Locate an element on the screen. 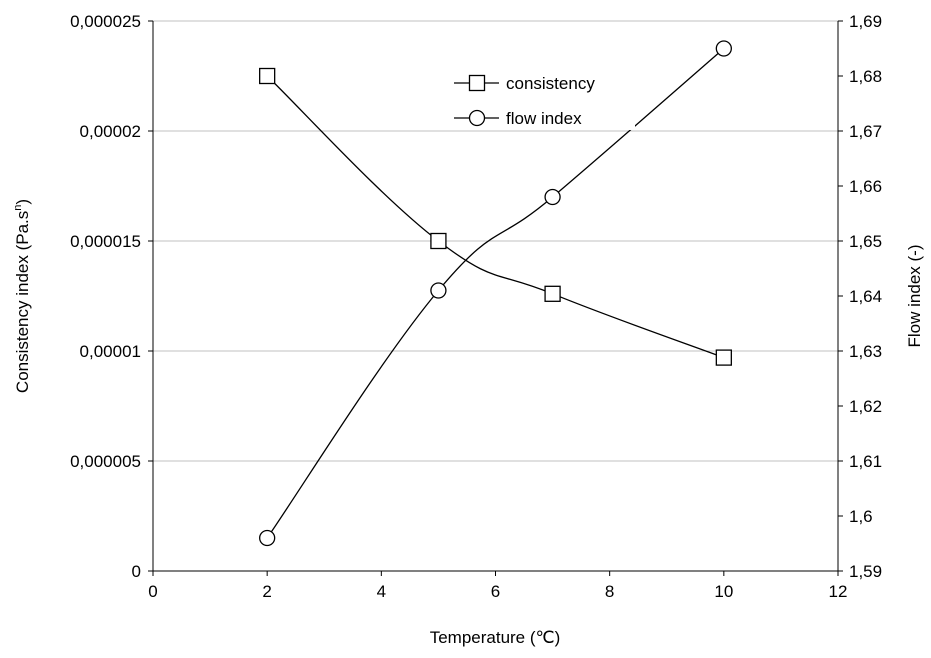 This screenshot has height=658, width=931. y-left-tick-label: 0,000015 is located at coordinates (105, 241).